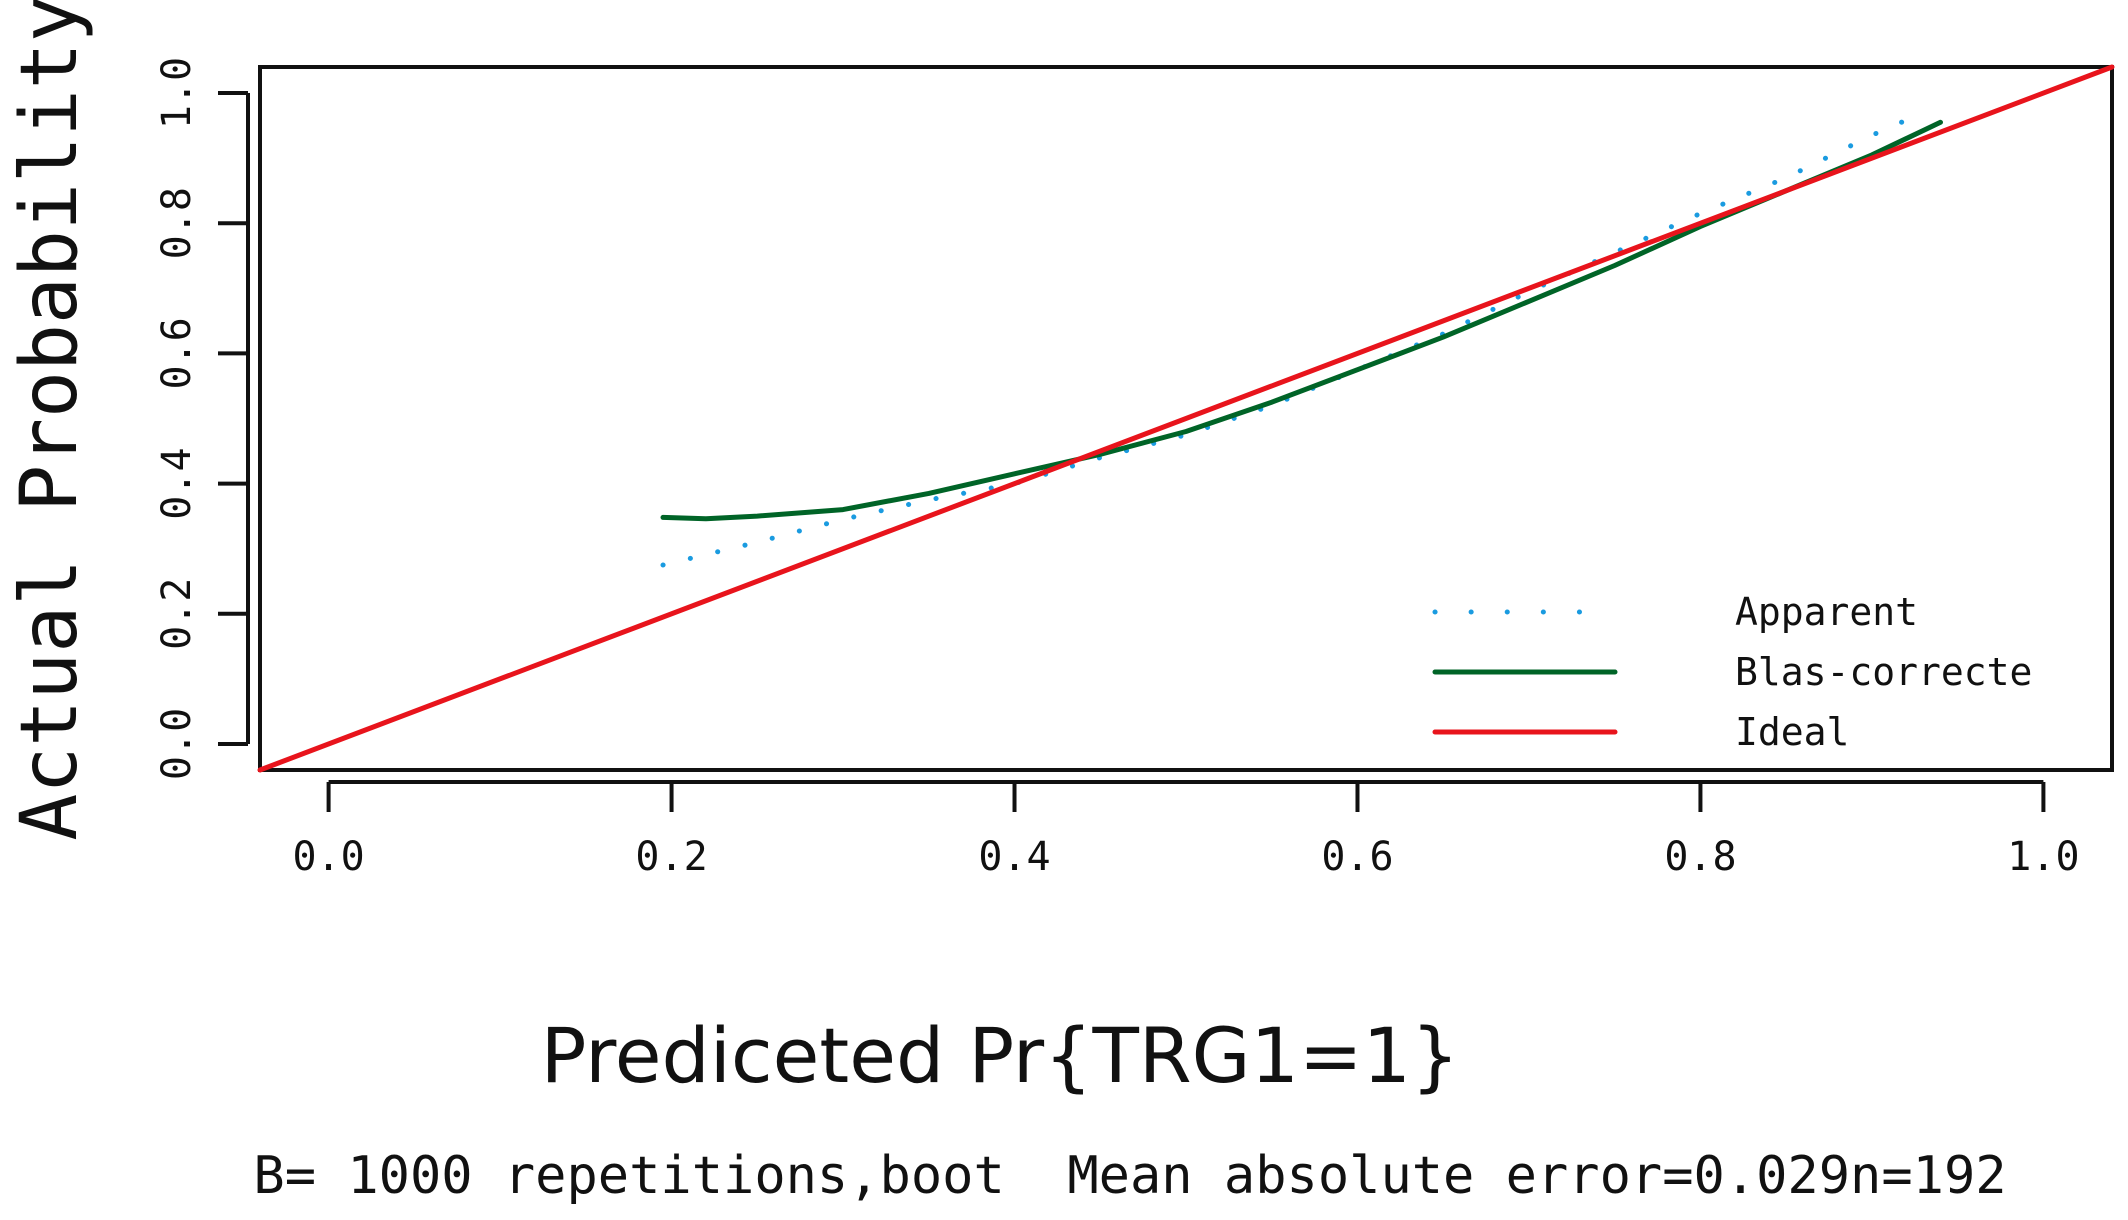 This screenshot has width=2128, height=1220. What do you see at coordinates (177, 614) in the screenshot?
I see `y-tick-label: 0.2` at bounding box center [177, 614].